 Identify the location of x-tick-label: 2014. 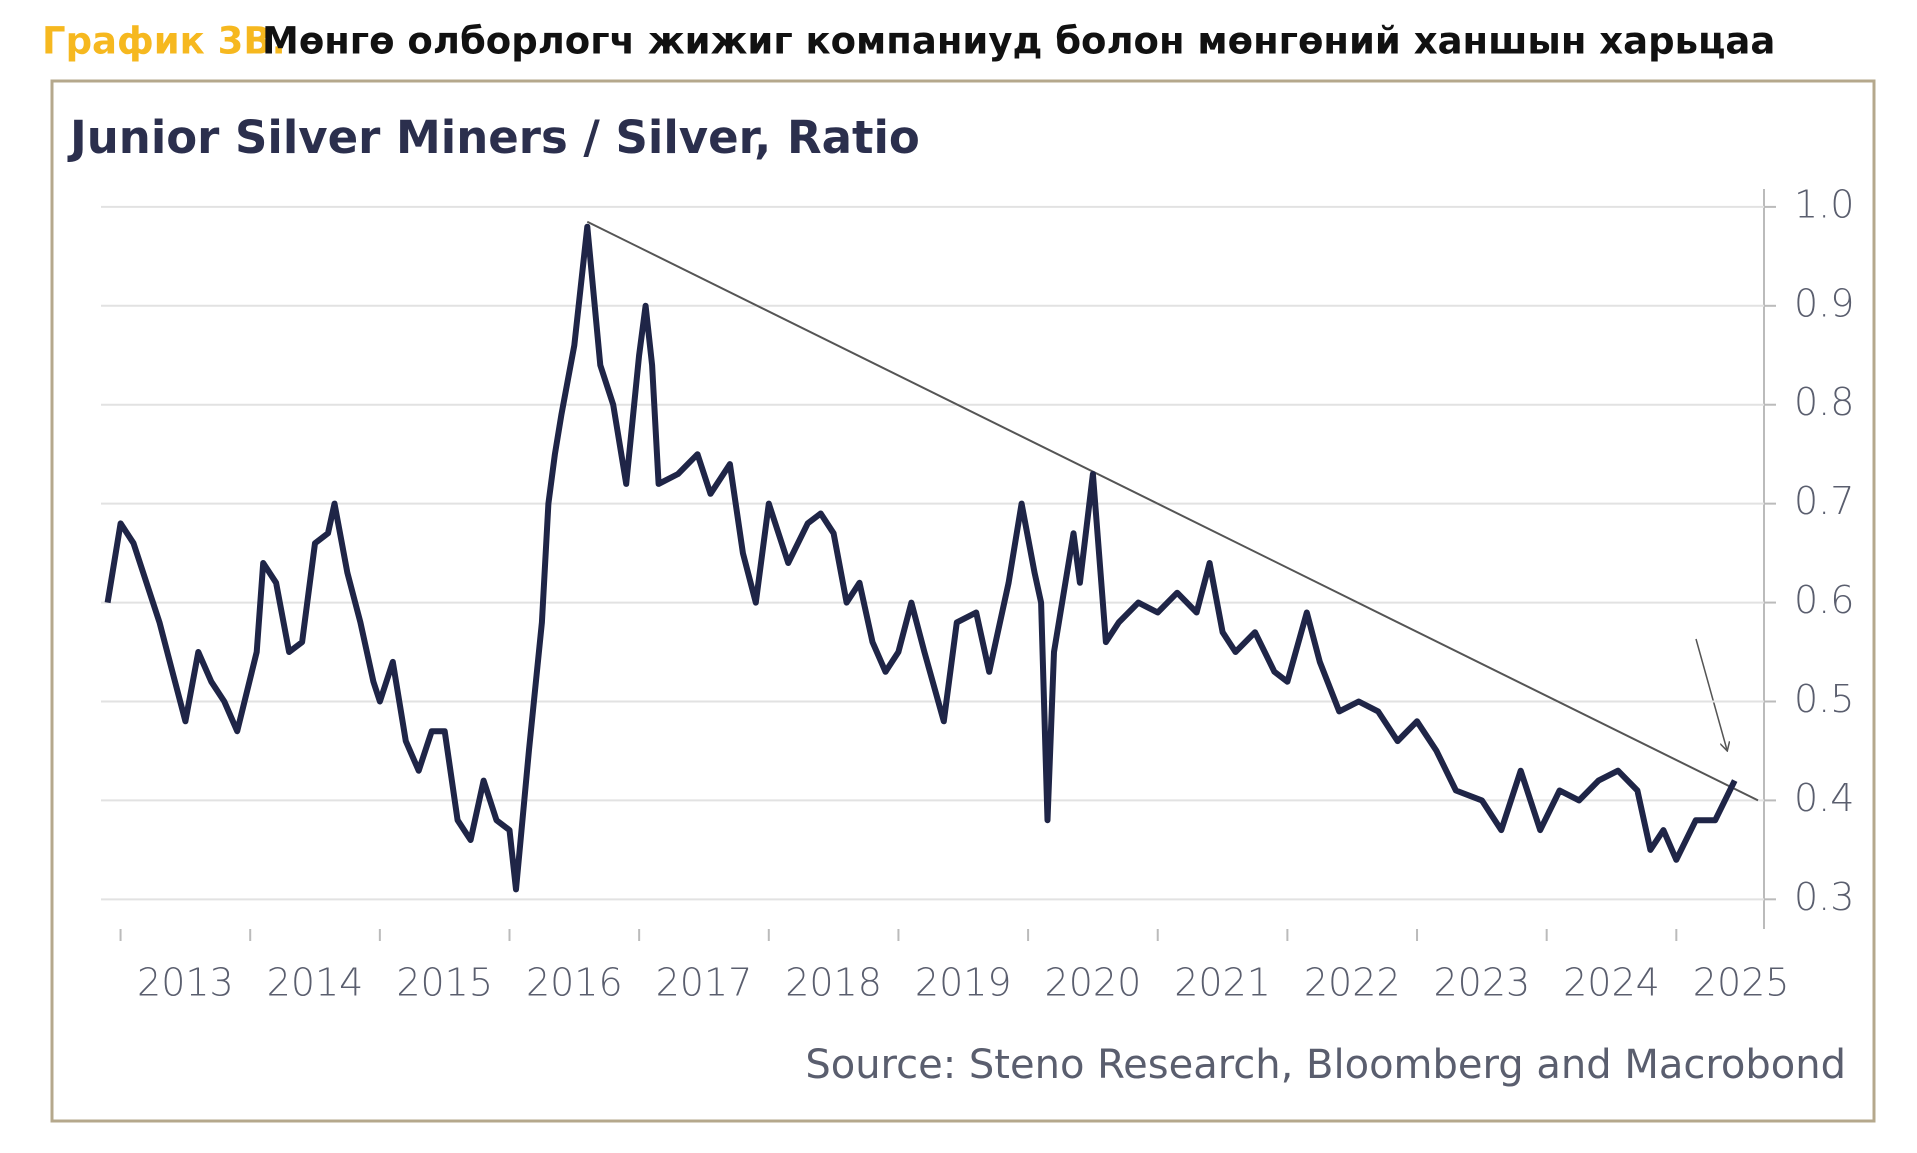
(315, 983).